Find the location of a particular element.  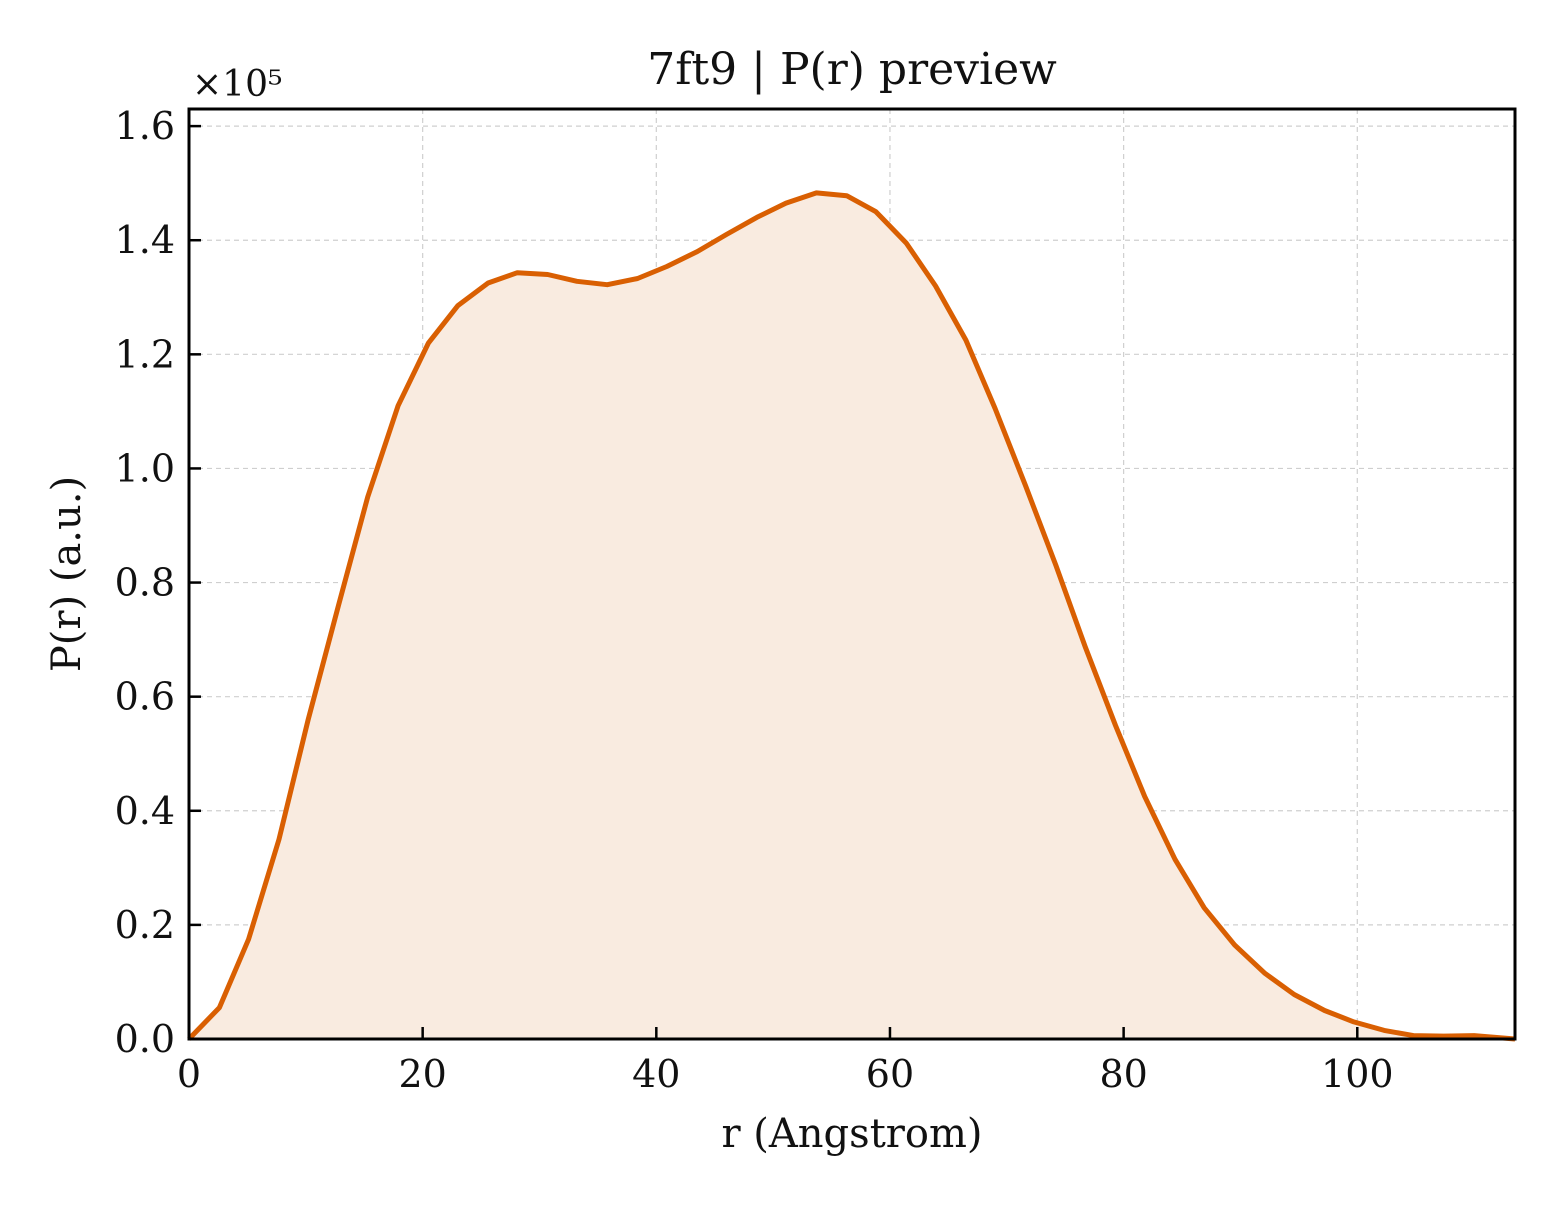

y-tick-label: 1.0 is located at coordinates (145, 468).